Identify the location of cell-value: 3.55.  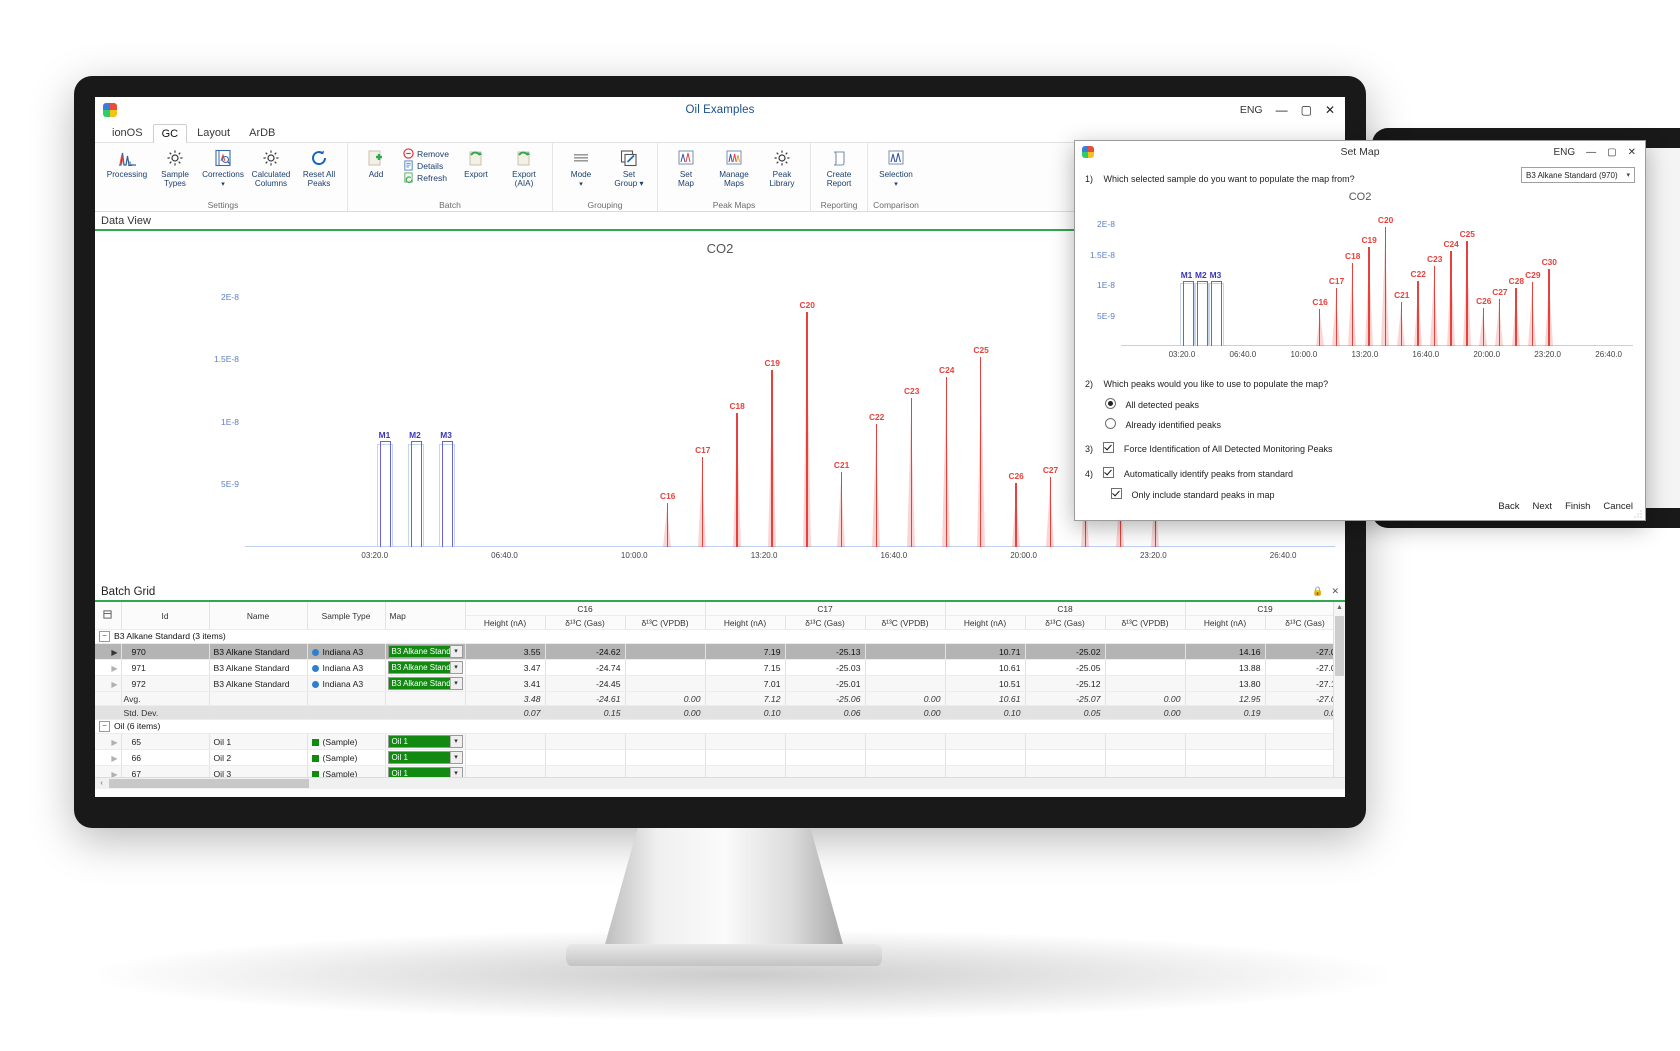
(505, 651).